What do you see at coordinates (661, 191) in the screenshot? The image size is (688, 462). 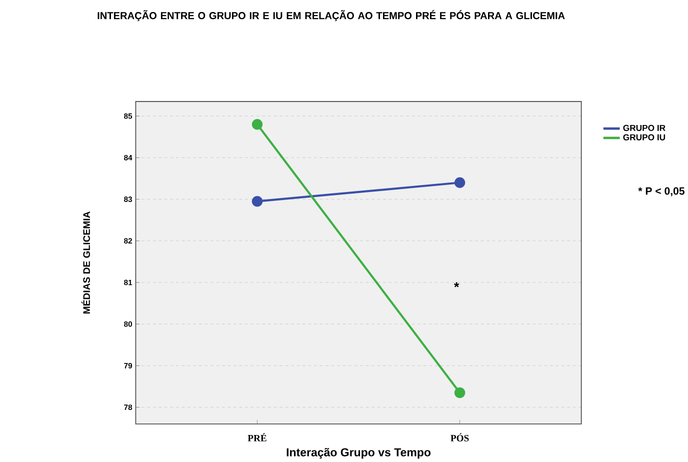 I see `text: * P < 0,05` at bounding box center [661, 191].